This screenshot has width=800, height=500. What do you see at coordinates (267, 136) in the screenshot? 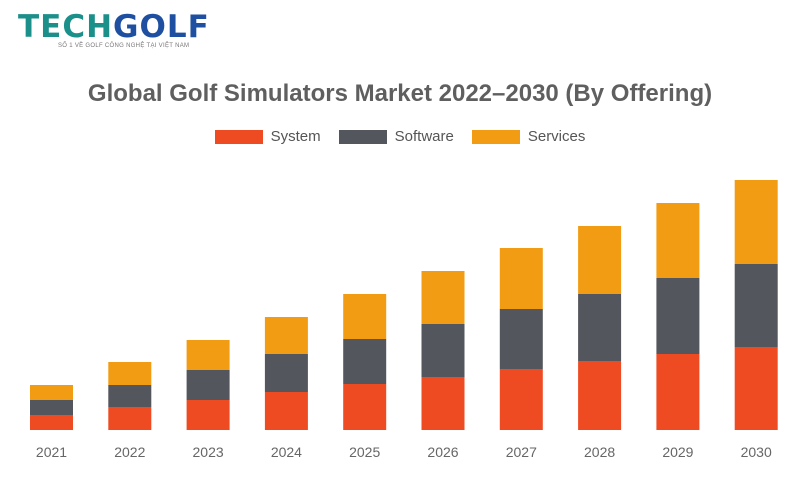
I see `legend-item-system: System` at bounding box center [267, 136].